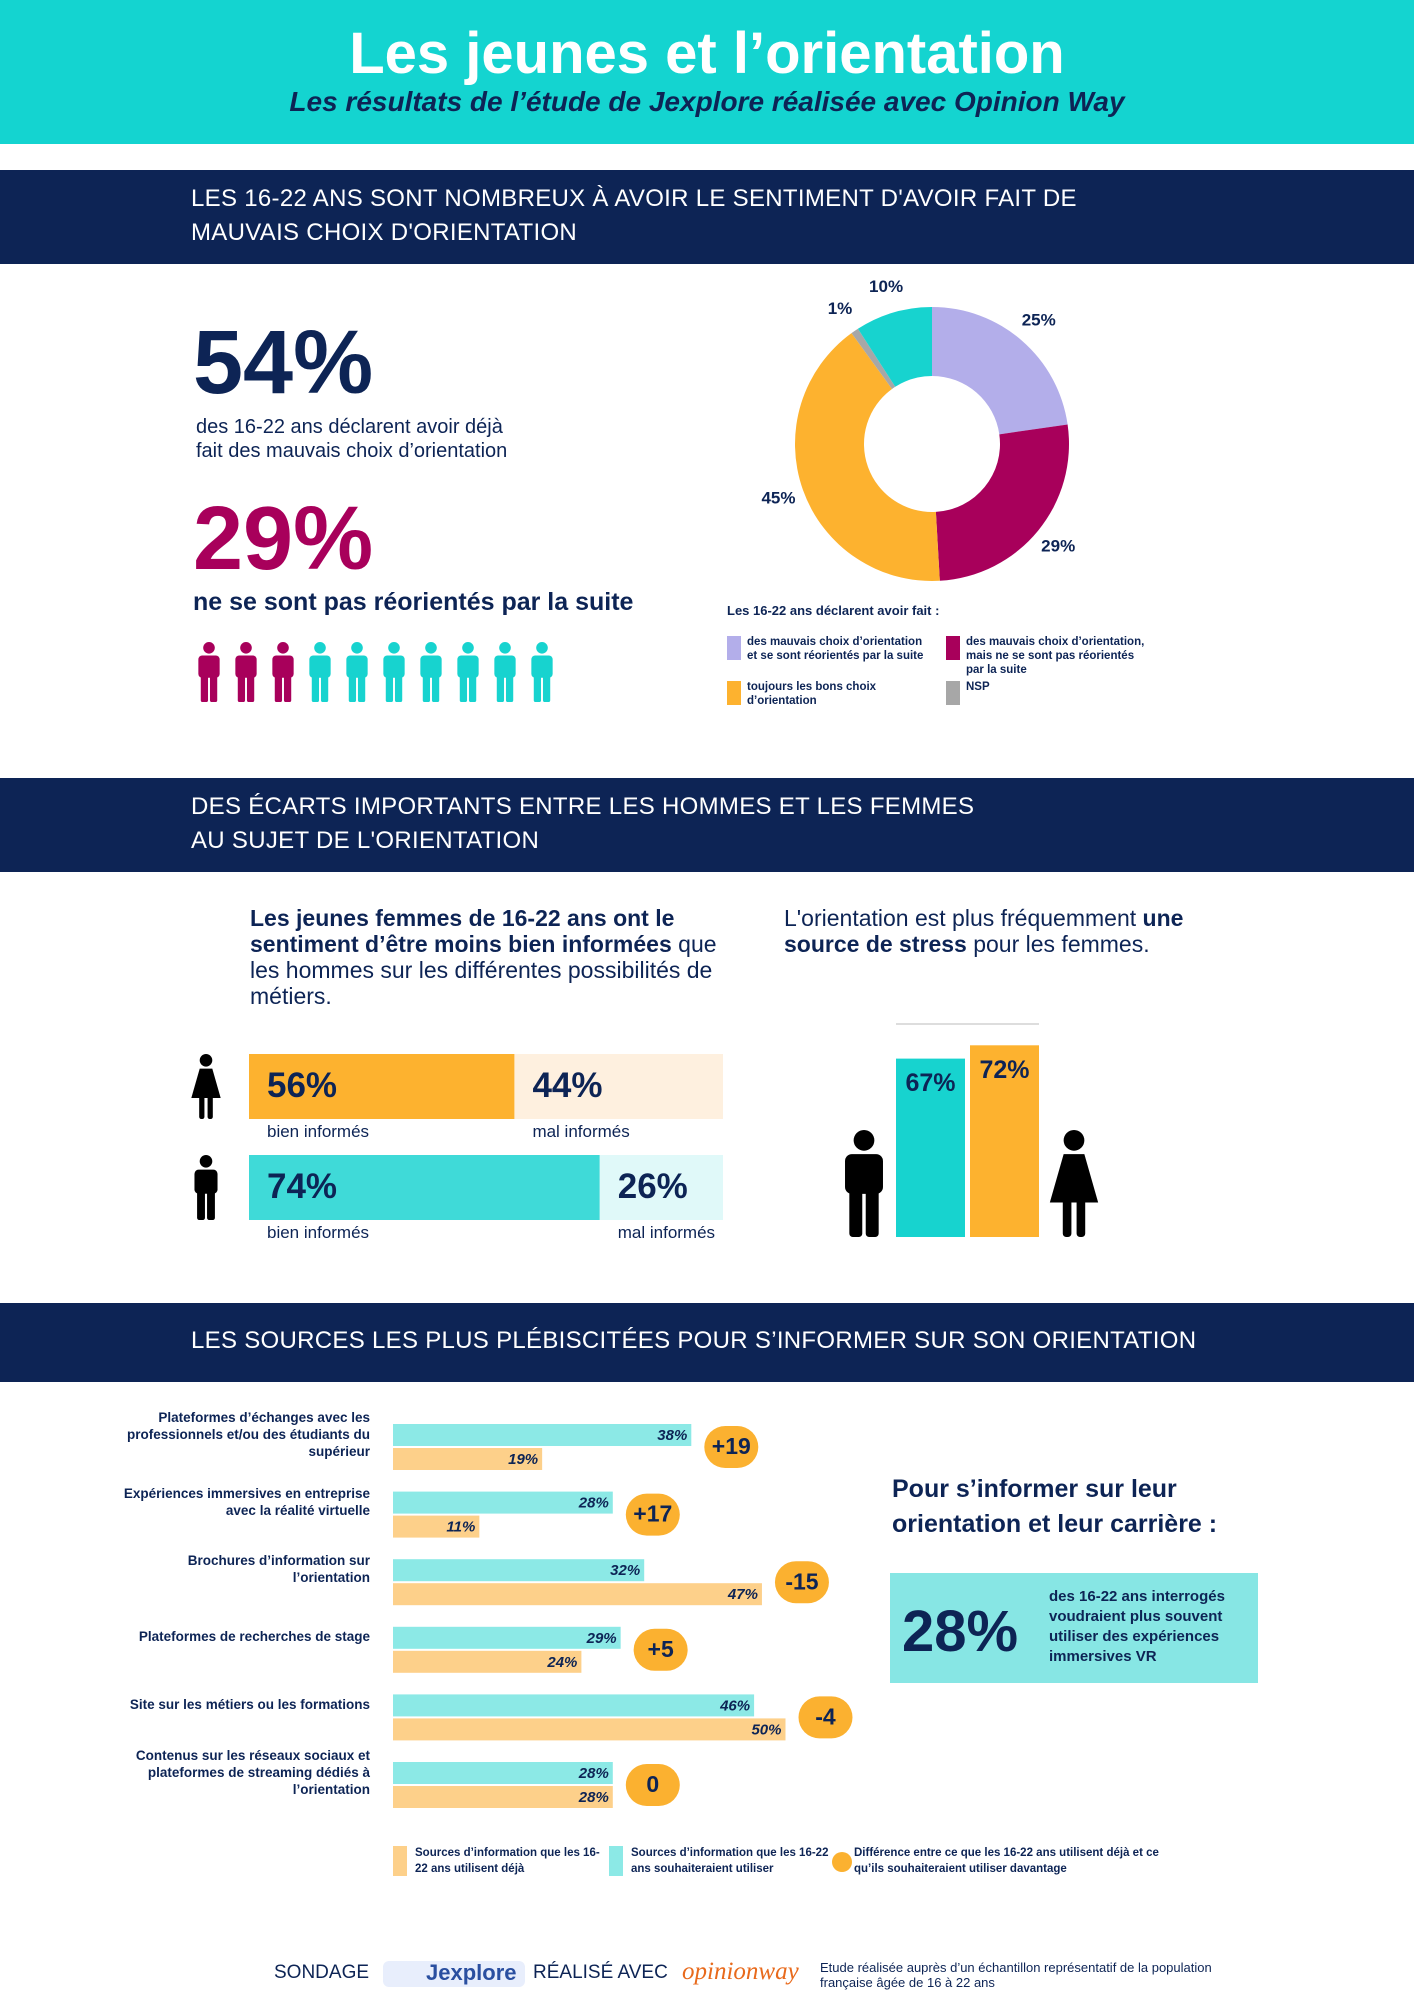 Image resolution: width=1414 pixels, height=2000 pixels. Describe the element at coordinates (302, 1085) in the screenshot. I see `value-label: 56%` at that location.